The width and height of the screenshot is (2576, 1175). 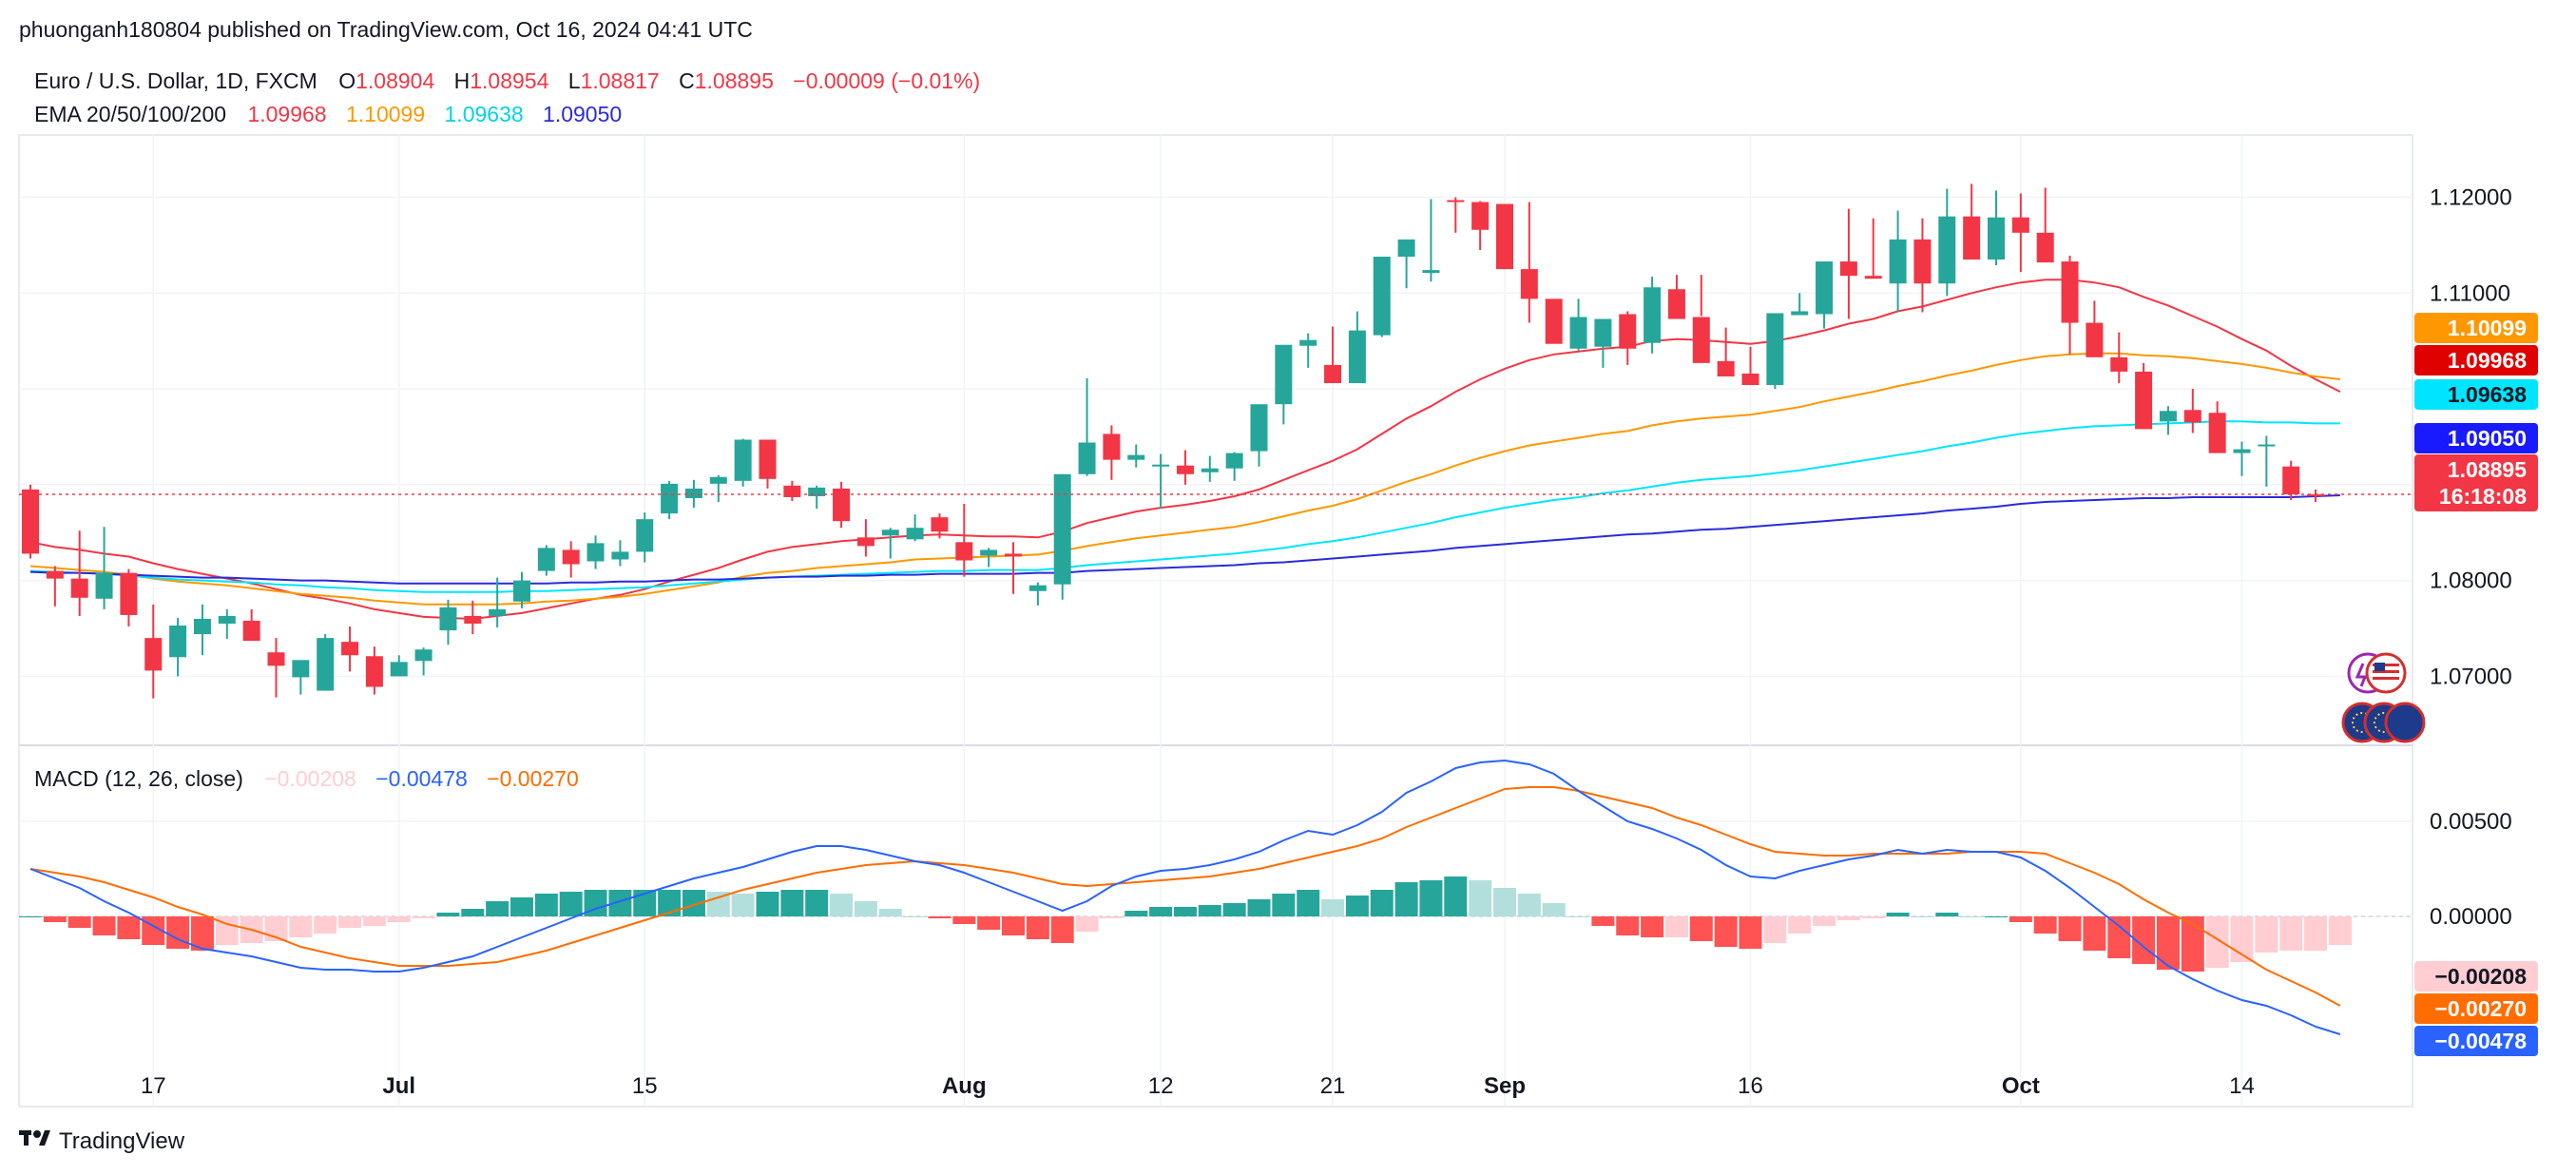 I want to click on ema20-value: 1.09968, so click(x=286, y=114).